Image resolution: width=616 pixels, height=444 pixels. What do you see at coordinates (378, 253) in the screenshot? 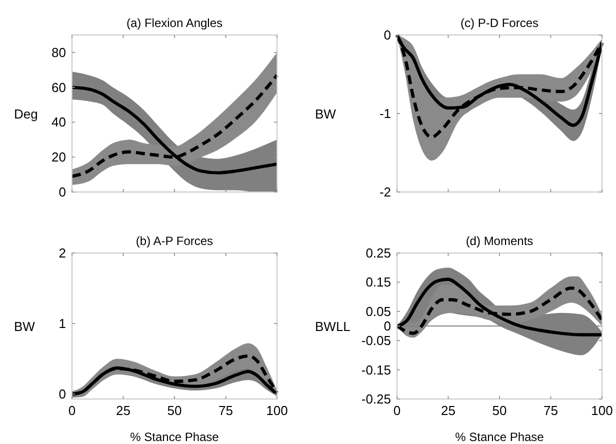
I see `y-tick-label: 0.25` at bounding box center [378, 253].